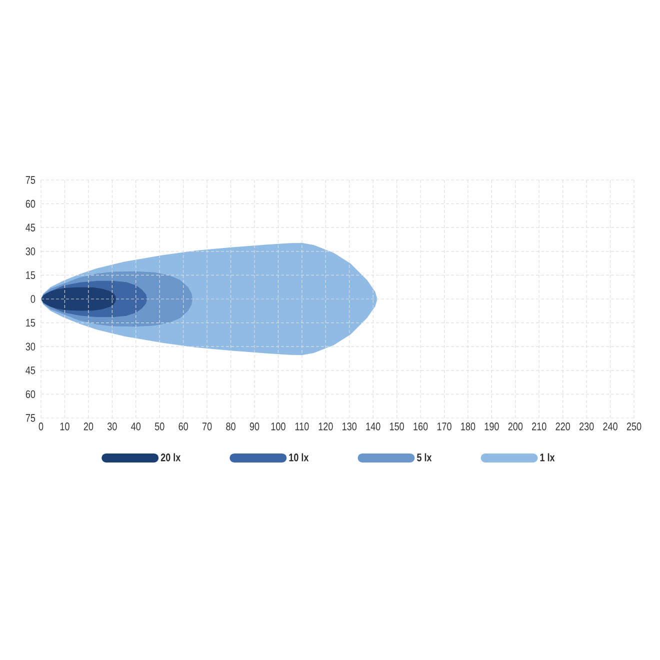  What do you see at coordinates (112, 426) in the screenshot?
I see `x-tick-label: 30` at bounding box center [112, 426].